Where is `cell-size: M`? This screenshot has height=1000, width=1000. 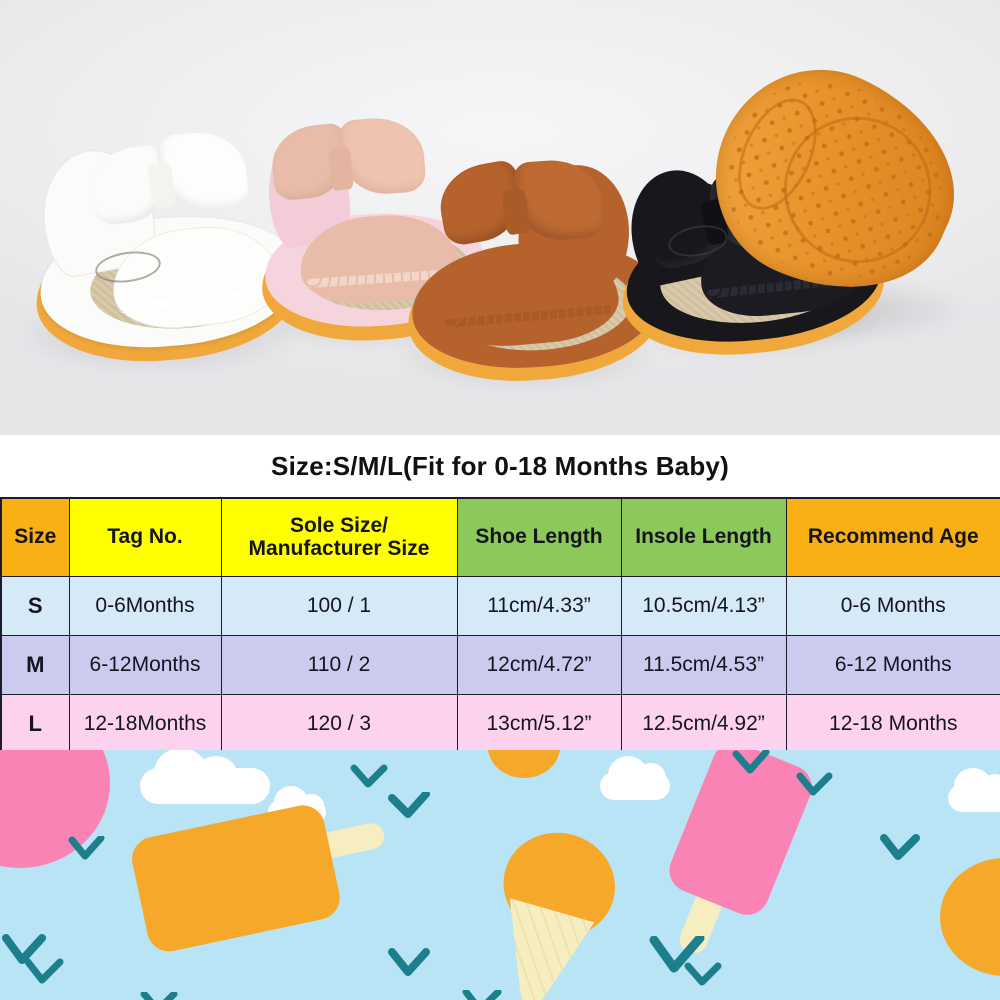
cell-size: M is located at coordinates (35, 665).